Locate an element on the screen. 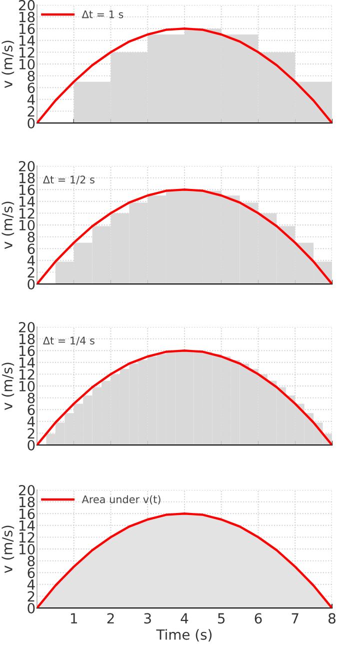  x-tick-label: 5 is located at coordinates (221, 618).